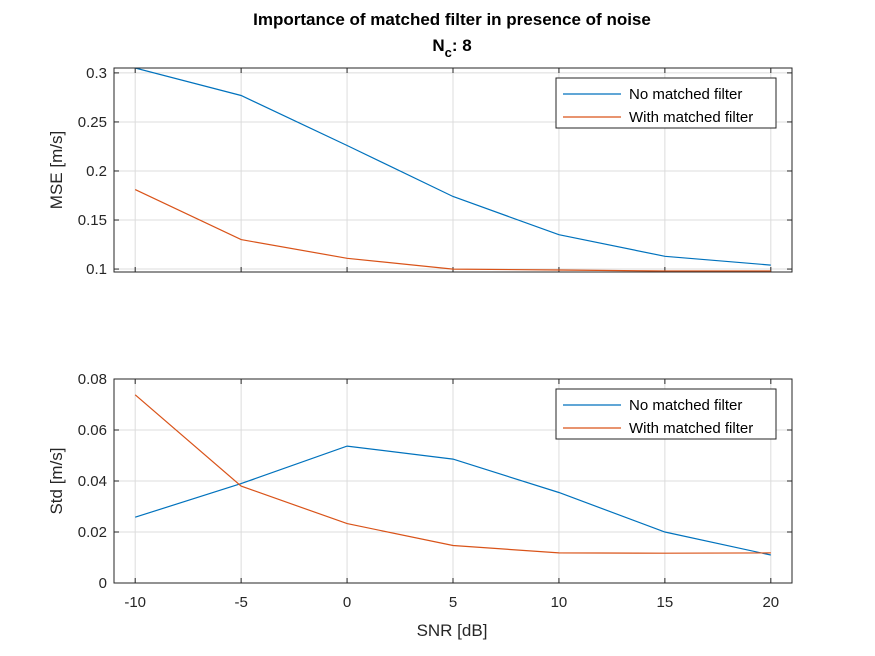 This screenshot has height=656, width=875. Describe the element at coordinates (96, 269) in the screenshot. I see `y-tick-label: 0.1` at that location.